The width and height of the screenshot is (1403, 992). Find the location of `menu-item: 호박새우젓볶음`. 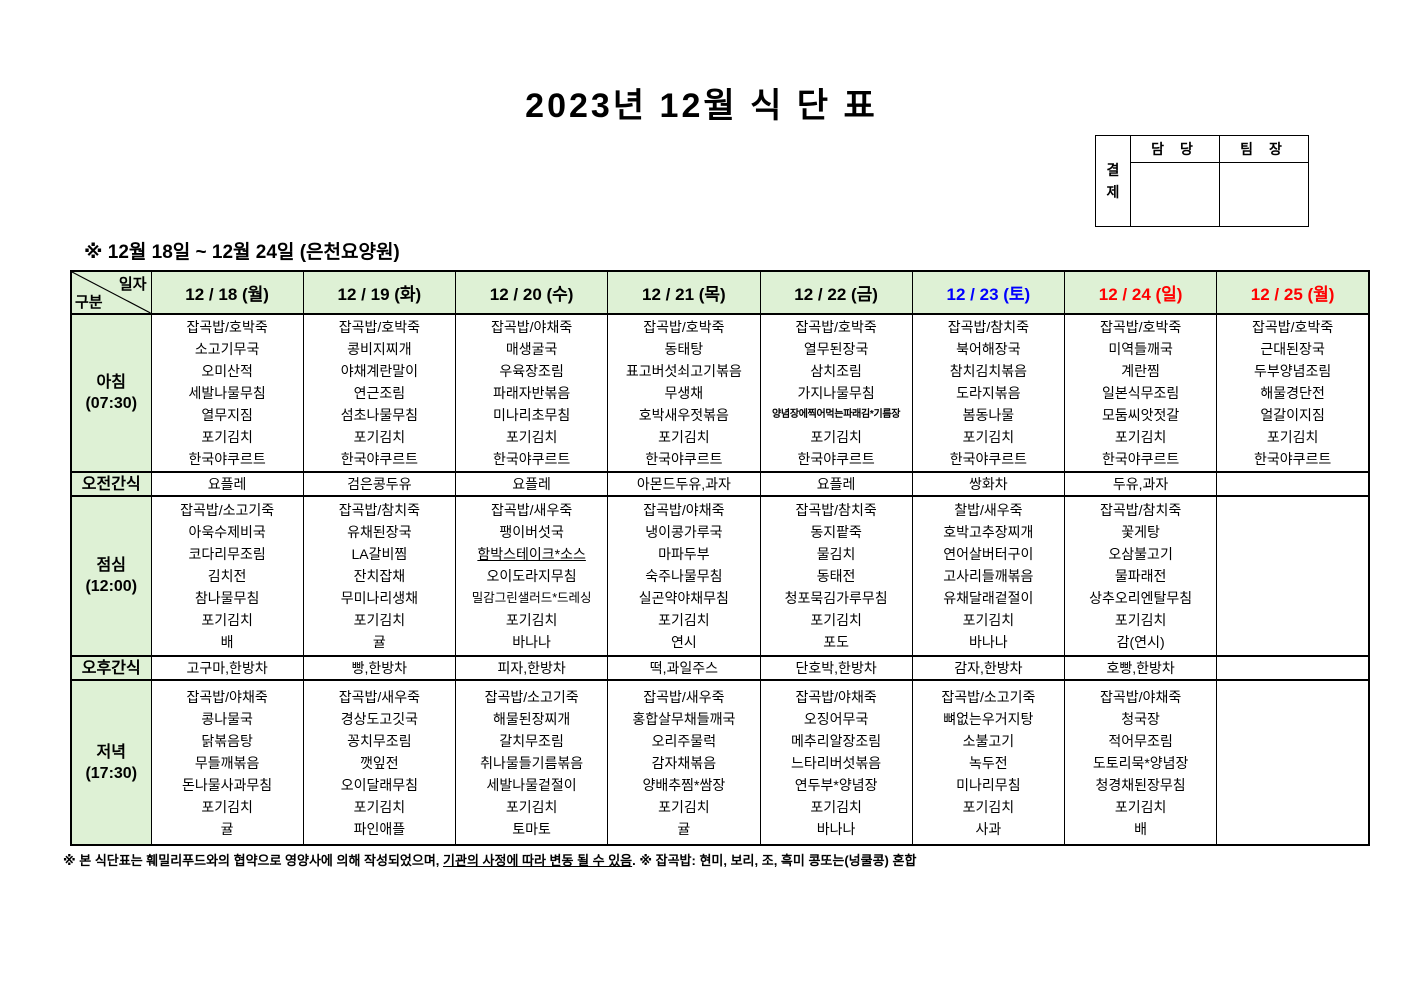

menu-item: 호박새우젓볶음 is located at coordinates (683, 415).